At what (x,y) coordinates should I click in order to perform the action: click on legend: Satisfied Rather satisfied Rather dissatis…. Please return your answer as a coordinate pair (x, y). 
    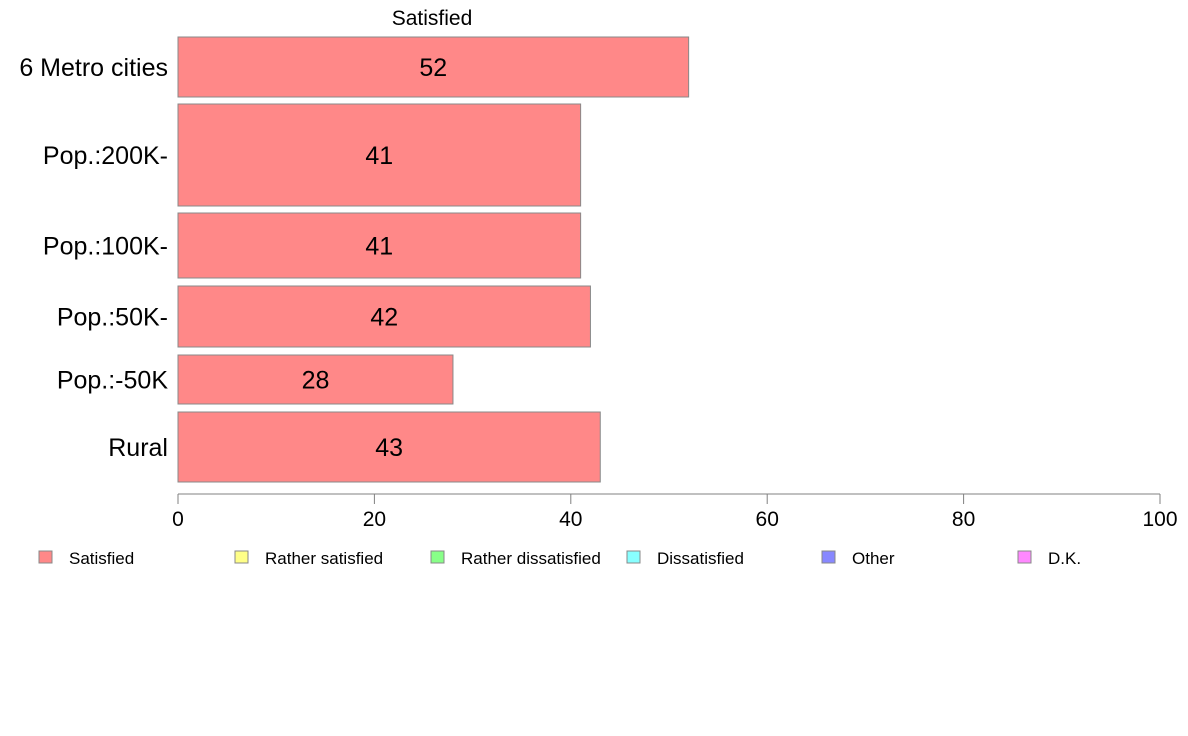
    Looking at the image, I should click on (559, 558).